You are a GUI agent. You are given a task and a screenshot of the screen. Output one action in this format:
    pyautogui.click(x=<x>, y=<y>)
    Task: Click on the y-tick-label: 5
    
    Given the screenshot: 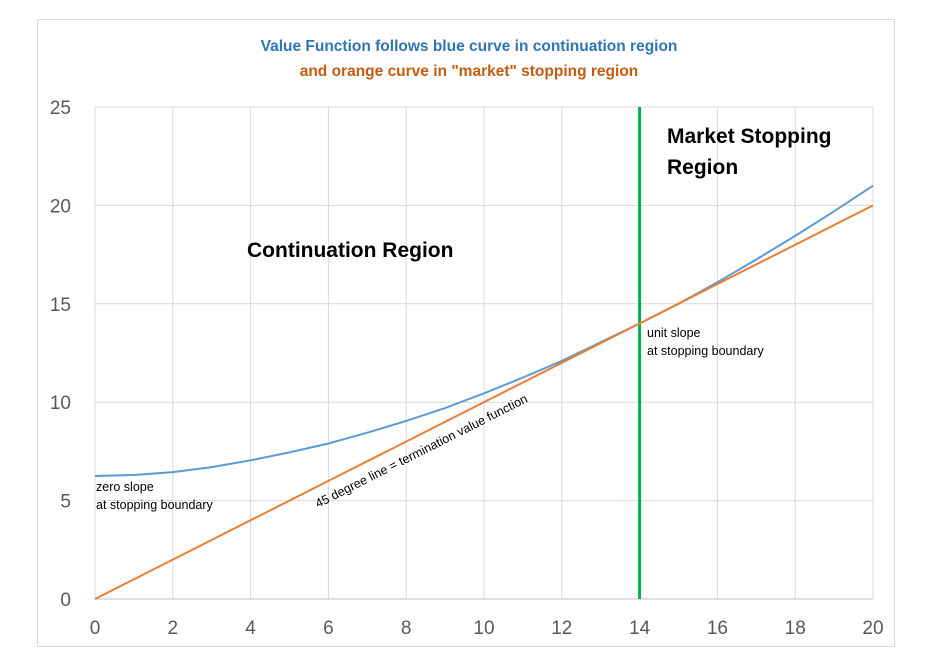 What is the action you would take?
    pyautogui.click(x=65, y=502)
    